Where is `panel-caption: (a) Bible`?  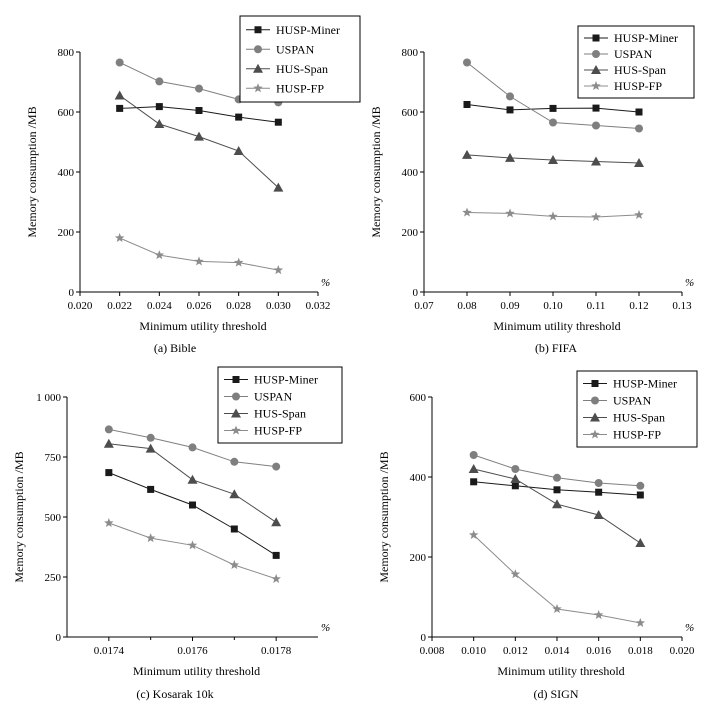
panel-caption: (a) Bible is located at coordinates (175, 348).